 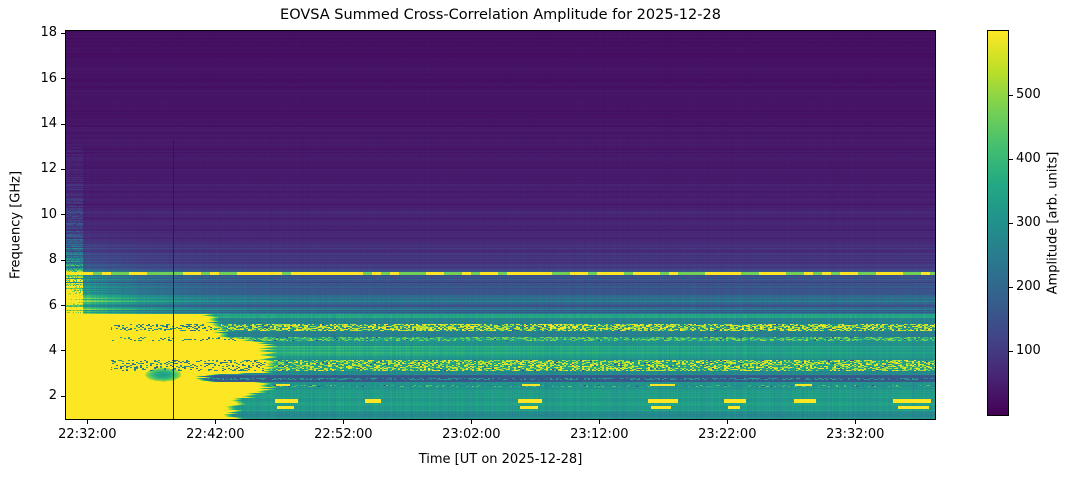 I want to click on x-tick-label: 23:12:00, so click(x=599, y=434).